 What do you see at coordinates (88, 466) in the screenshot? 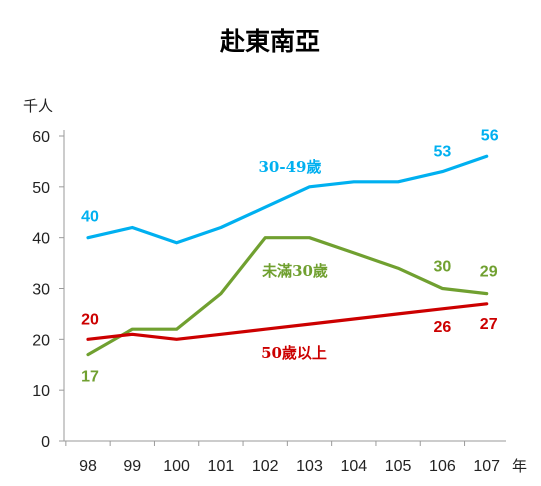
I see `x-tick-label: 98` at bounding box center [88, 466].